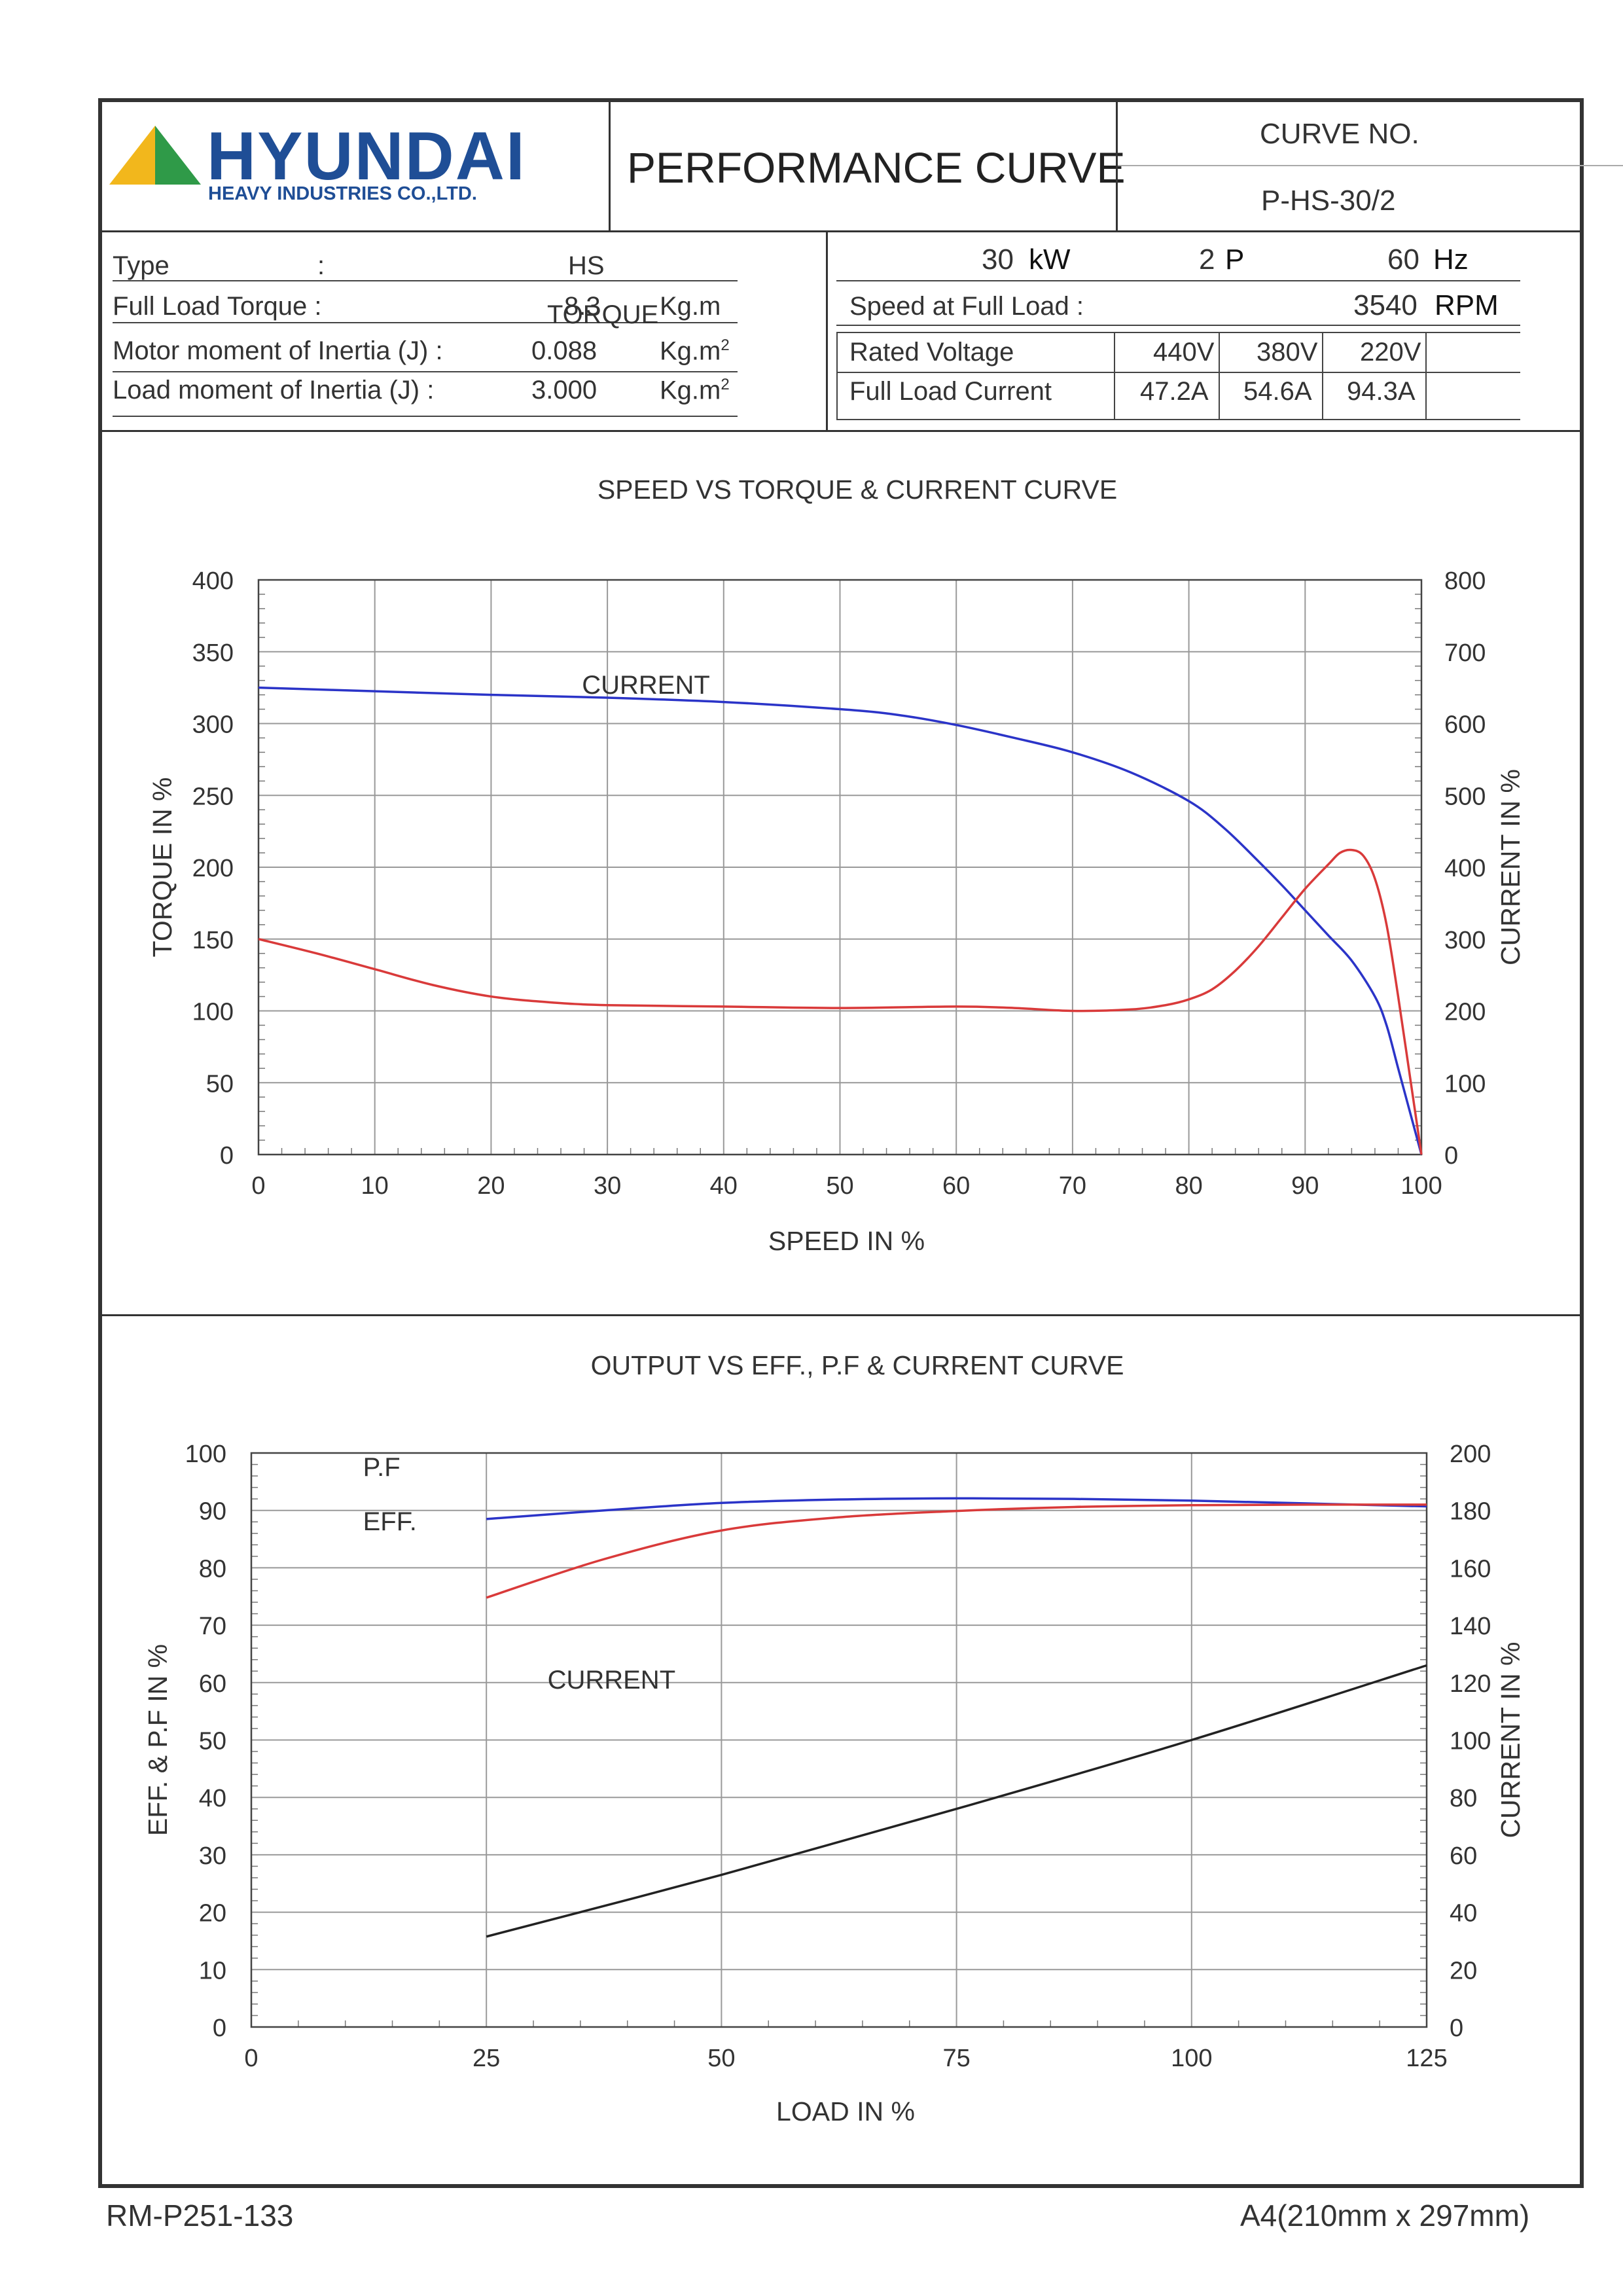 This screenshot has height=2296, width=1623. What do you see at coordinates (691, 306) in the screenshot?
I see `torque-unit: Kg.m` at bounding box center [691, 306].